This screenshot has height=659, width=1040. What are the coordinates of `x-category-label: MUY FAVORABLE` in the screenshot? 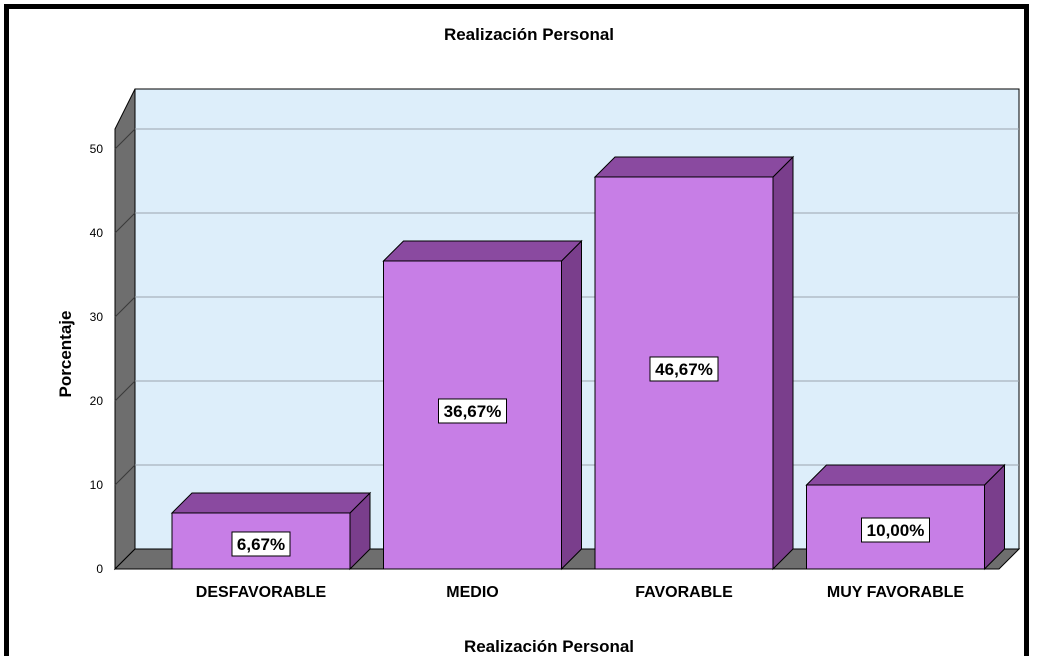 It's located at (896, 592).